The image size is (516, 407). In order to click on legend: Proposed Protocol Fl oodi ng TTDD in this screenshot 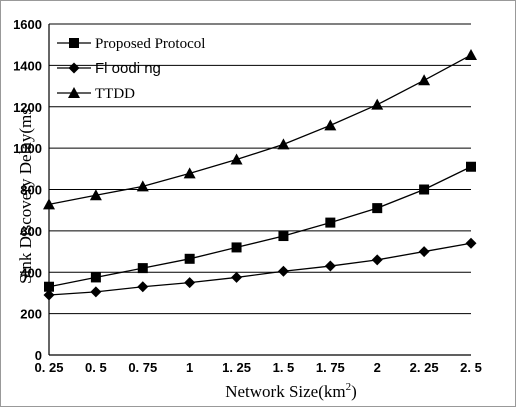, I will do `click(131, 69)`.